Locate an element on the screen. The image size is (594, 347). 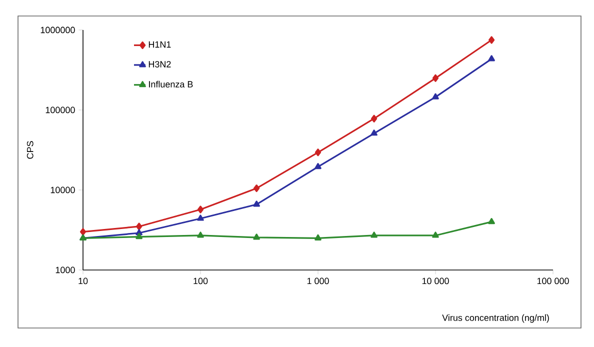
x-tick-label: 100 000 is located at coordinates (553, 281).